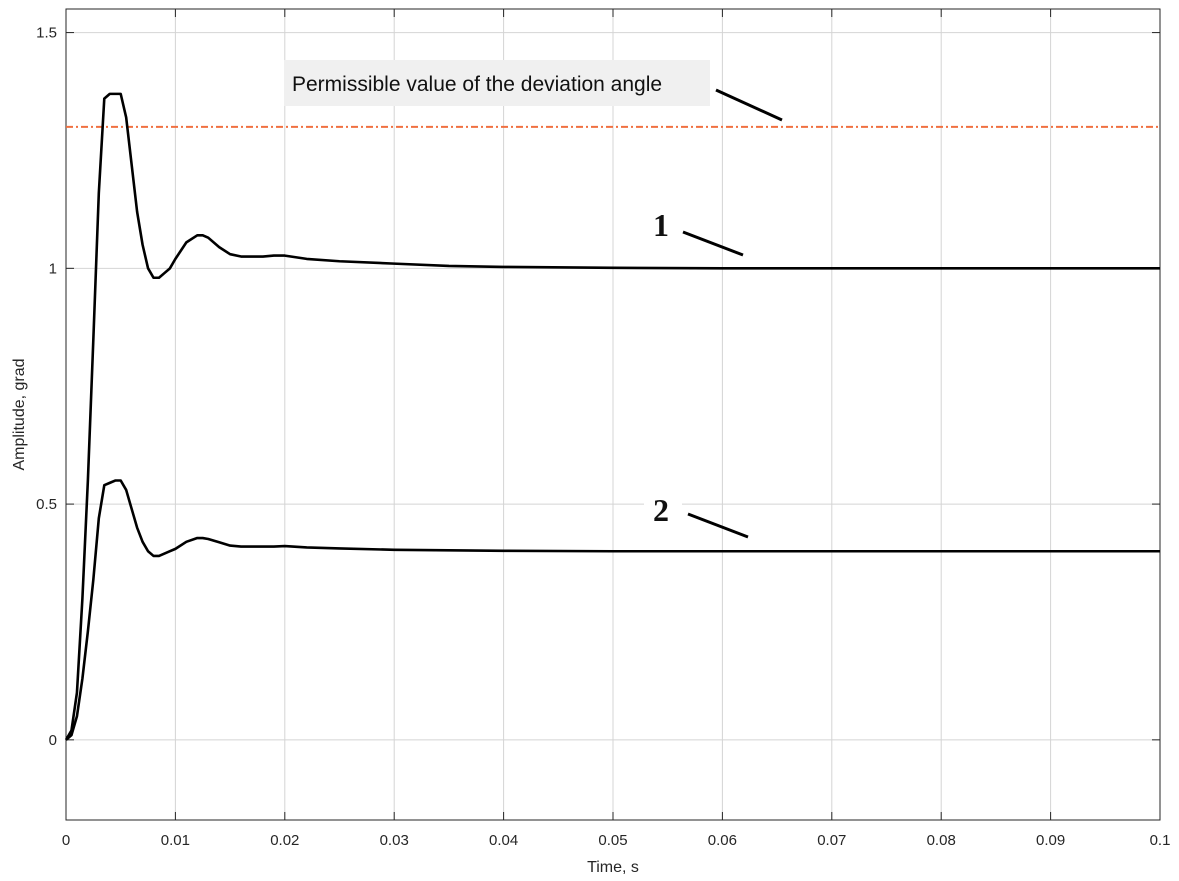  What do you see at coordinates (713, 243) in the screenshot?
I see `curve-1-pointer` at bounding box center [713, 243].